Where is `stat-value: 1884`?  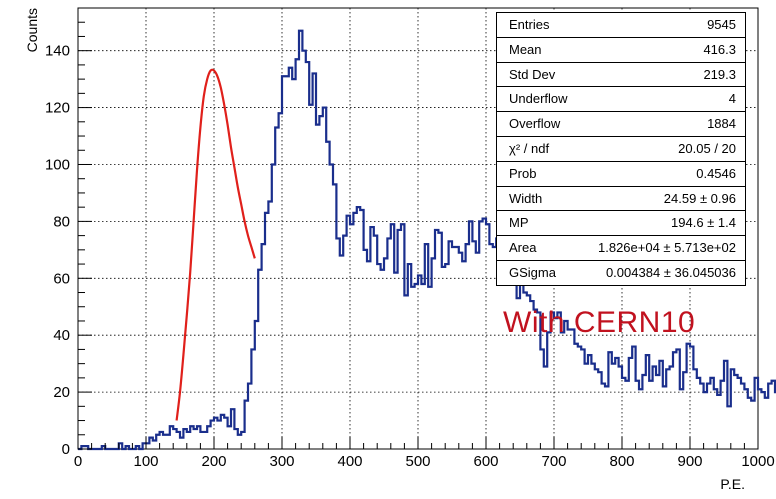
stat-value: 1884 is located at coordinates (721, 124).